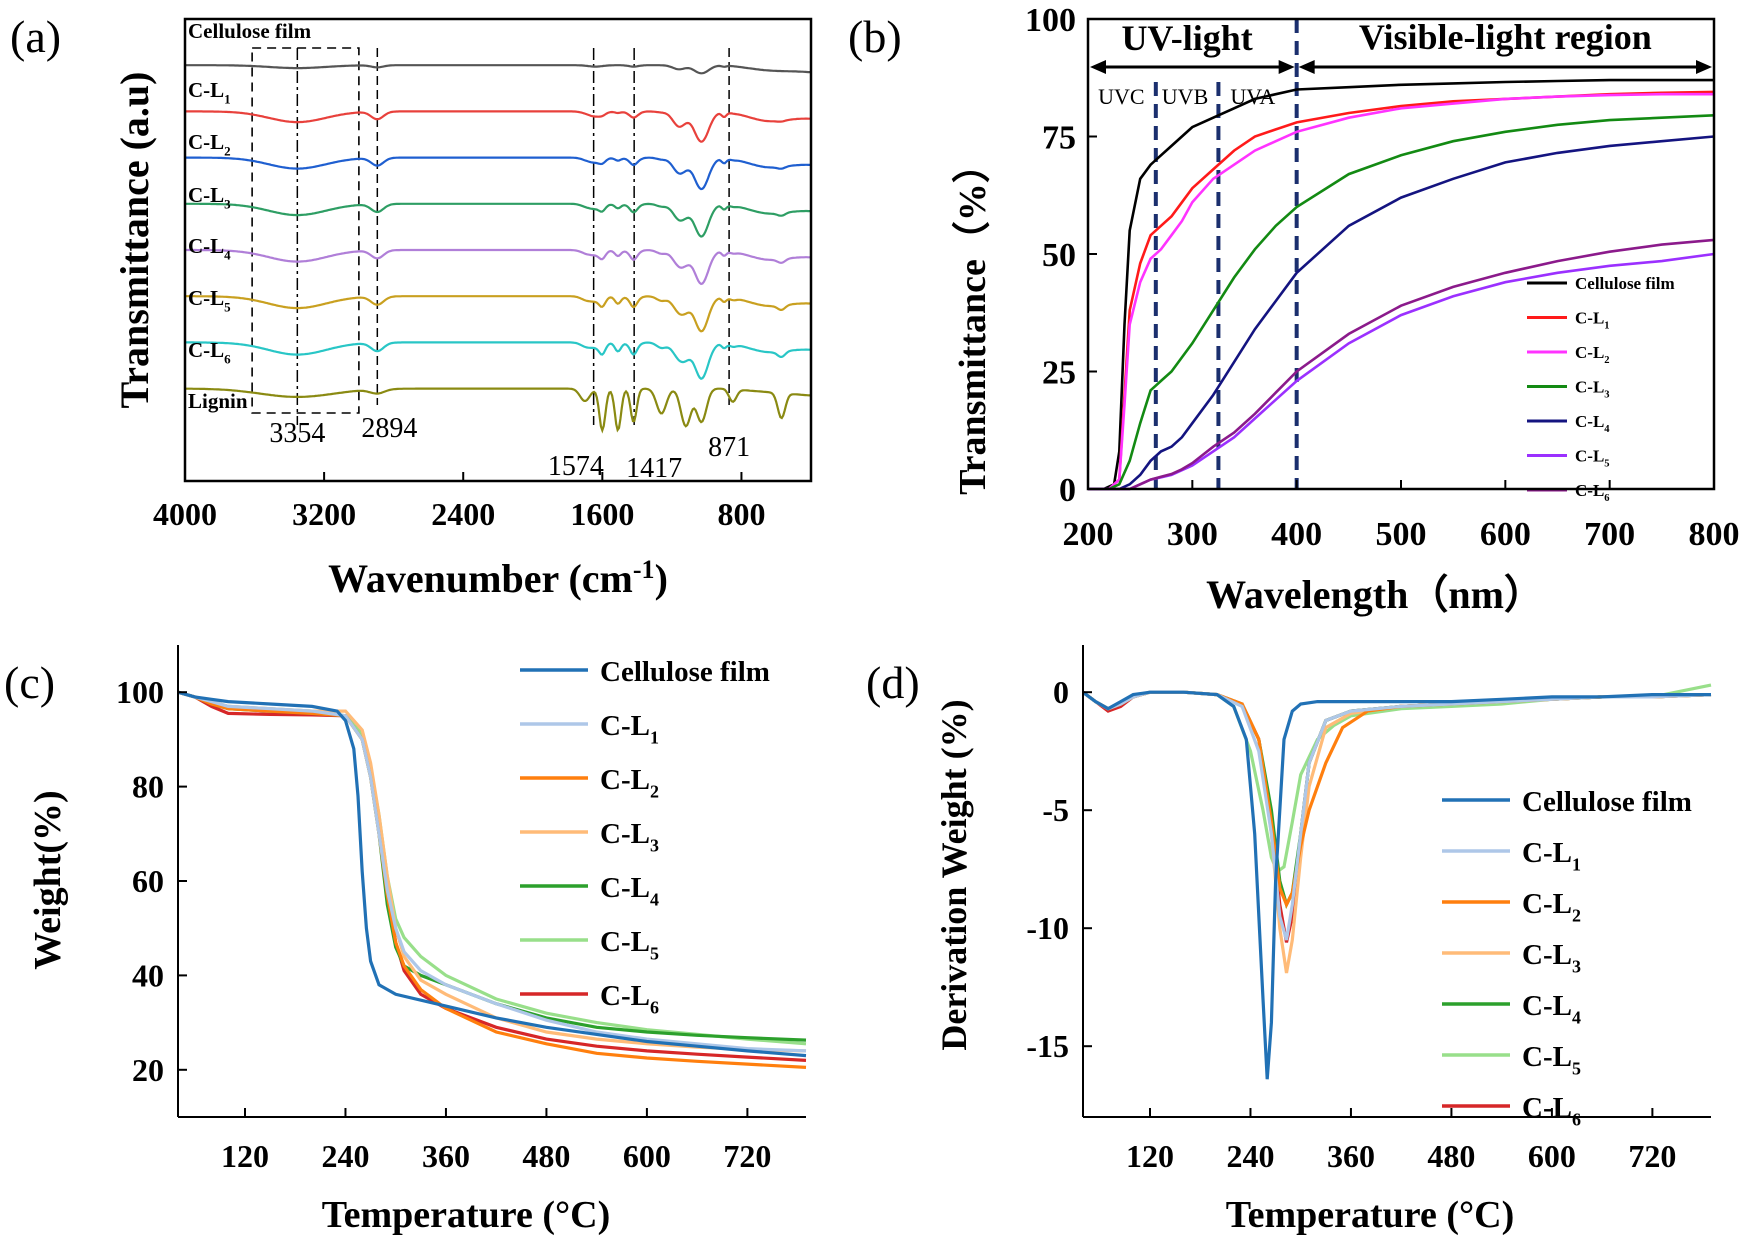 This screenshot has height=1246, width=1749. I want to click on region-label-uv: UV-light, so click(1186, 38).